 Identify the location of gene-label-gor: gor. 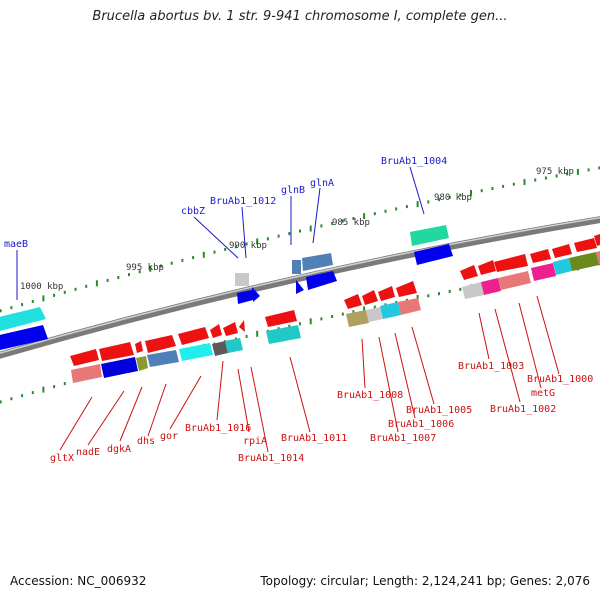
(169, 436).